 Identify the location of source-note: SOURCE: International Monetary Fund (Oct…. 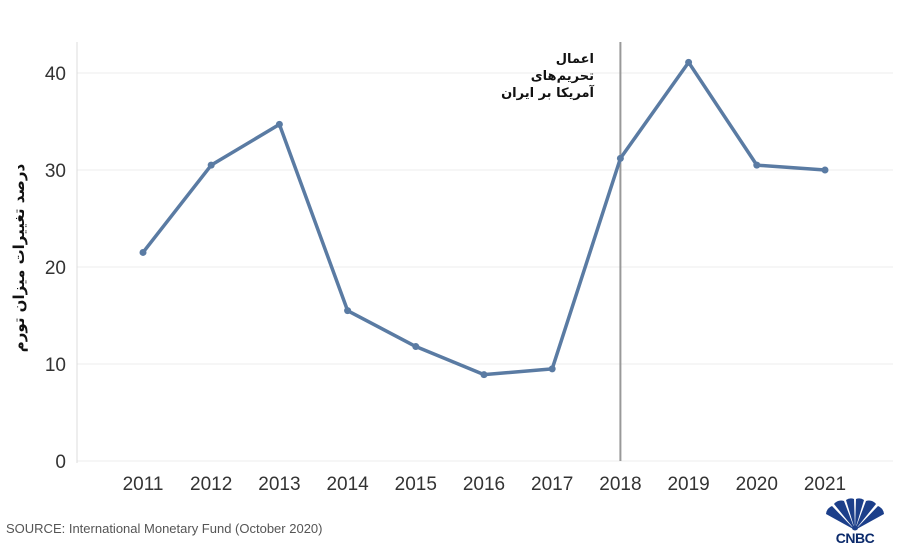
(164, 528).